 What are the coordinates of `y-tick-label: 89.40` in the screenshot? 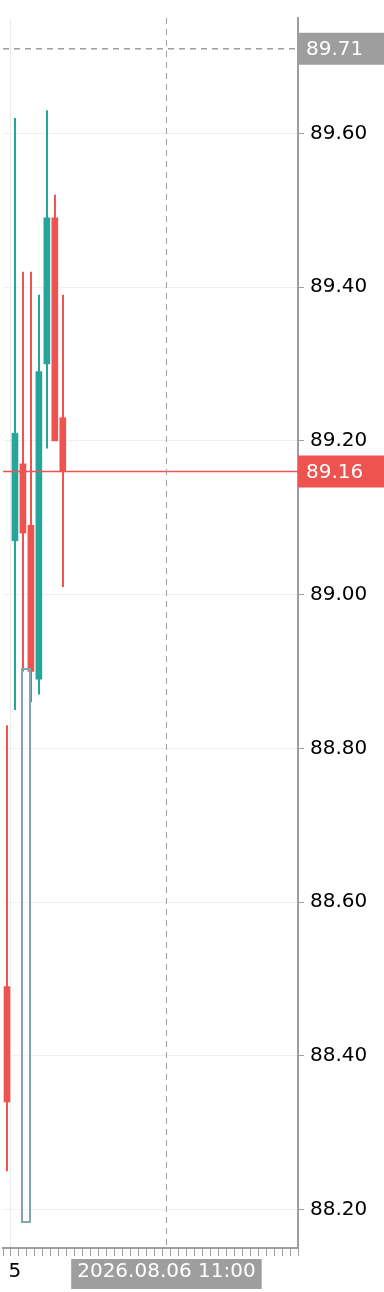 It's located at (339, 285).